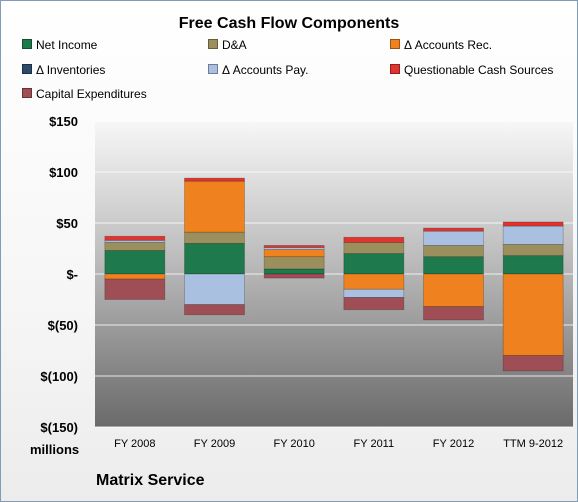 The height and width of the screenshot is (502, 578). Describe the element at coordinates (59, 376) in the screenshot. I see `y-tick-label: $(100)` at that location.